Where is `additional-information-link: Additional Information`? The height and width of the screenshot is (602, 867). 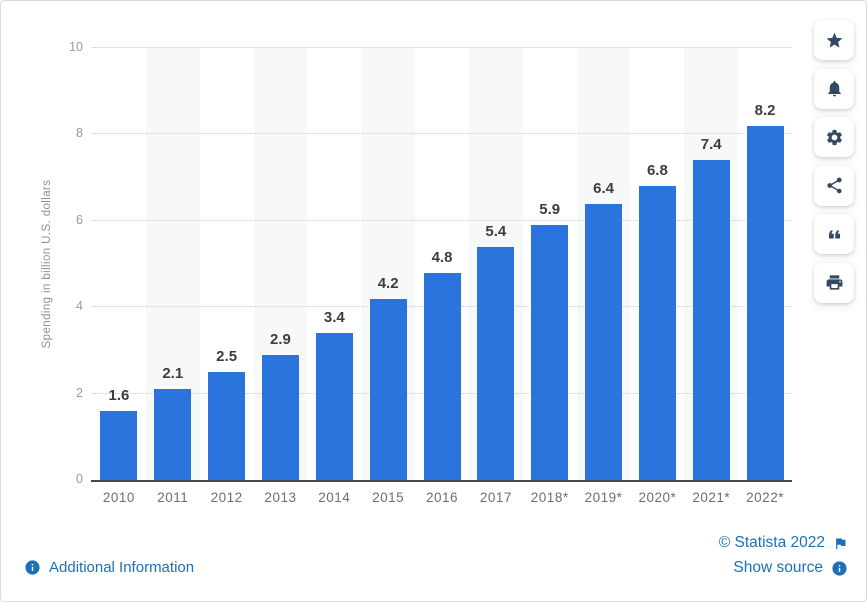 additional-information-link: Additional Information is located at coordinates (109, 567).